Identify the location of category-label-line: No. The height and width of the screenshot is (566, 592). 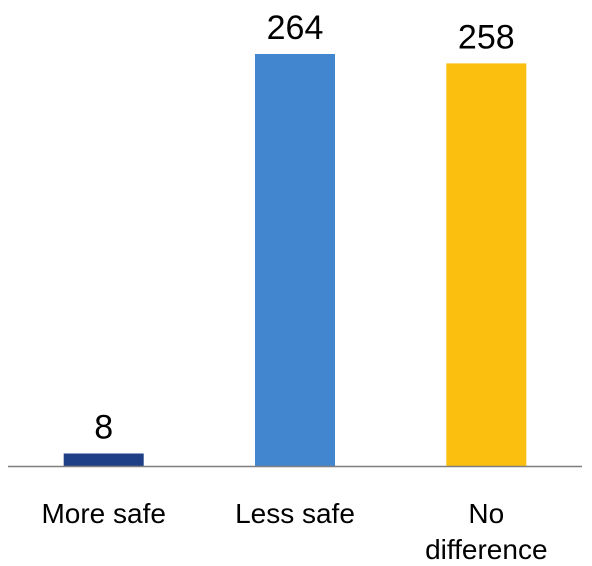
(486, 513).